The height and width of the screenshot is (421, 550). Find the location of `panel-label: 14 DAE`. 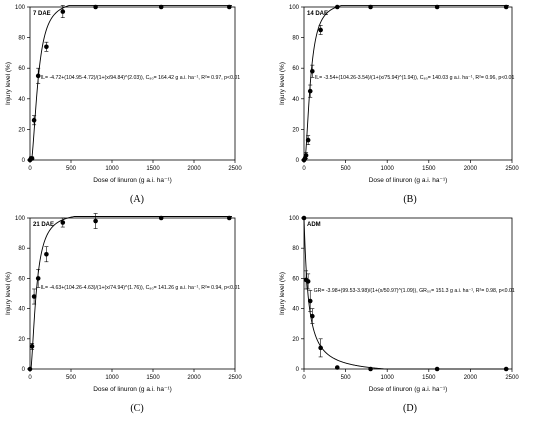

panel-label: 14 DAE is located at coordinates (317, 14).